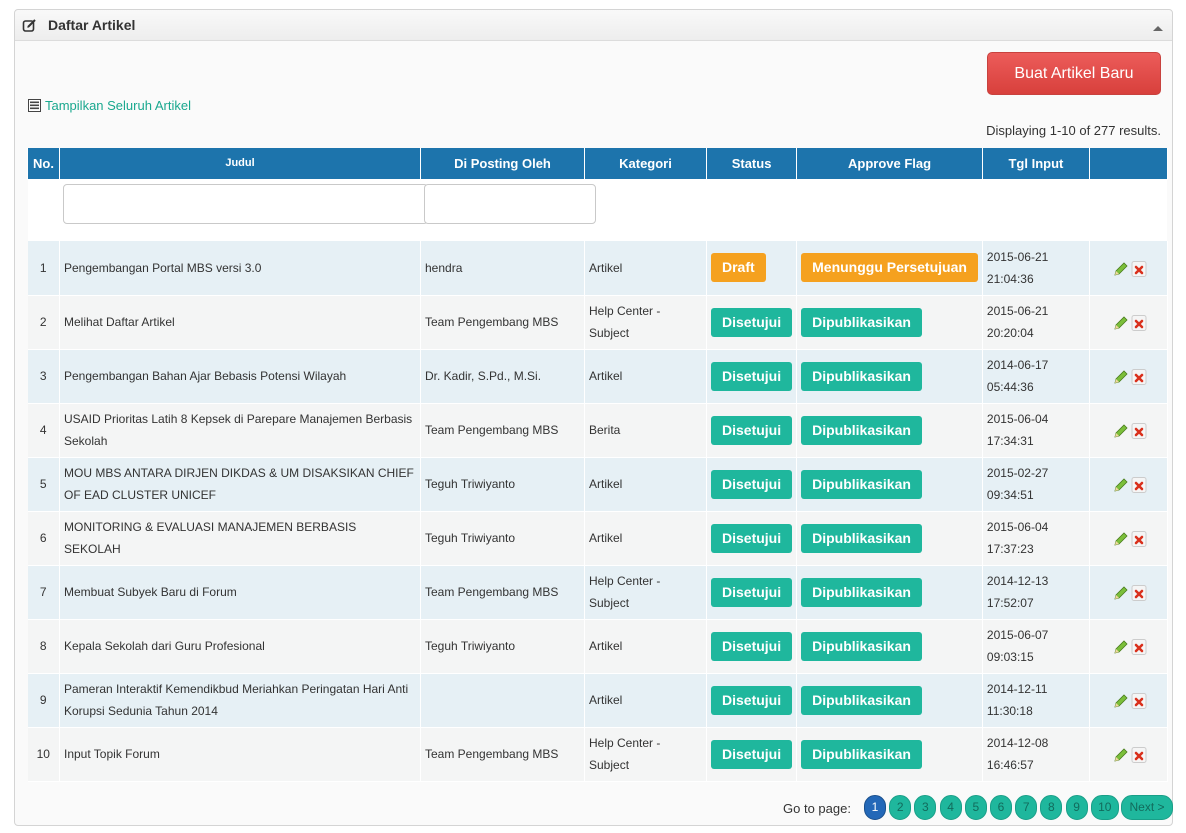 The width and height of the screenshot is (1186, 833). Describe the element at coordinates (1147, 807) in the screenshot. I see `next-page-link: Next >` at that location.